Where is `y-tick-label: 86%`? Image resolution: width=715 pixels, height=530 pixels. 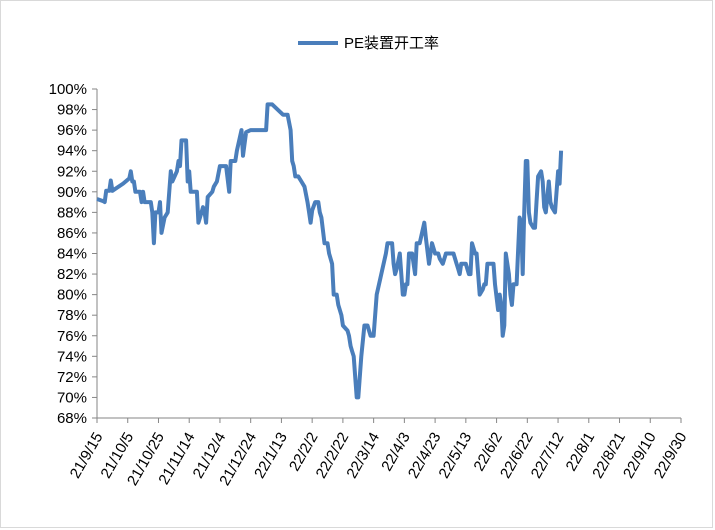
y-tick-label: 86% is located at coordinates (72, 233).